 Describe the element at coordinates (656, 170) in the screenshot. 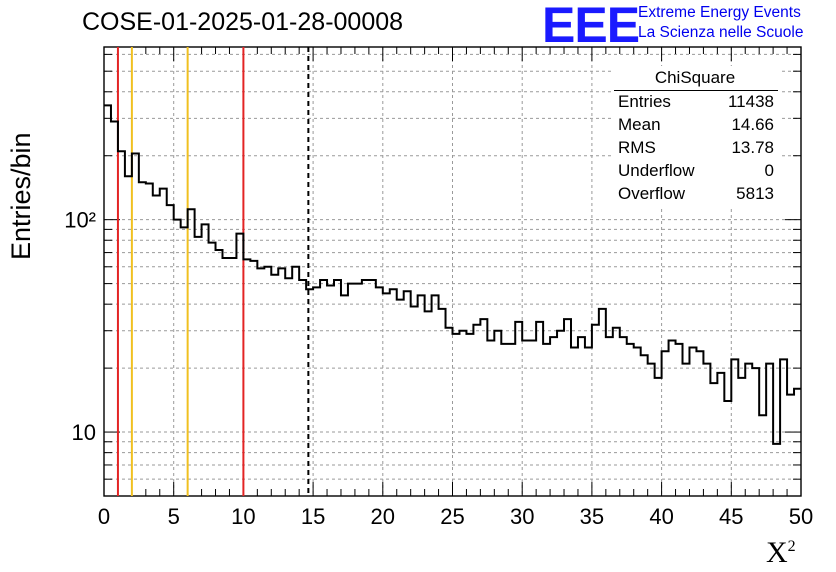

I see `stats-label: Underflow` at that location.